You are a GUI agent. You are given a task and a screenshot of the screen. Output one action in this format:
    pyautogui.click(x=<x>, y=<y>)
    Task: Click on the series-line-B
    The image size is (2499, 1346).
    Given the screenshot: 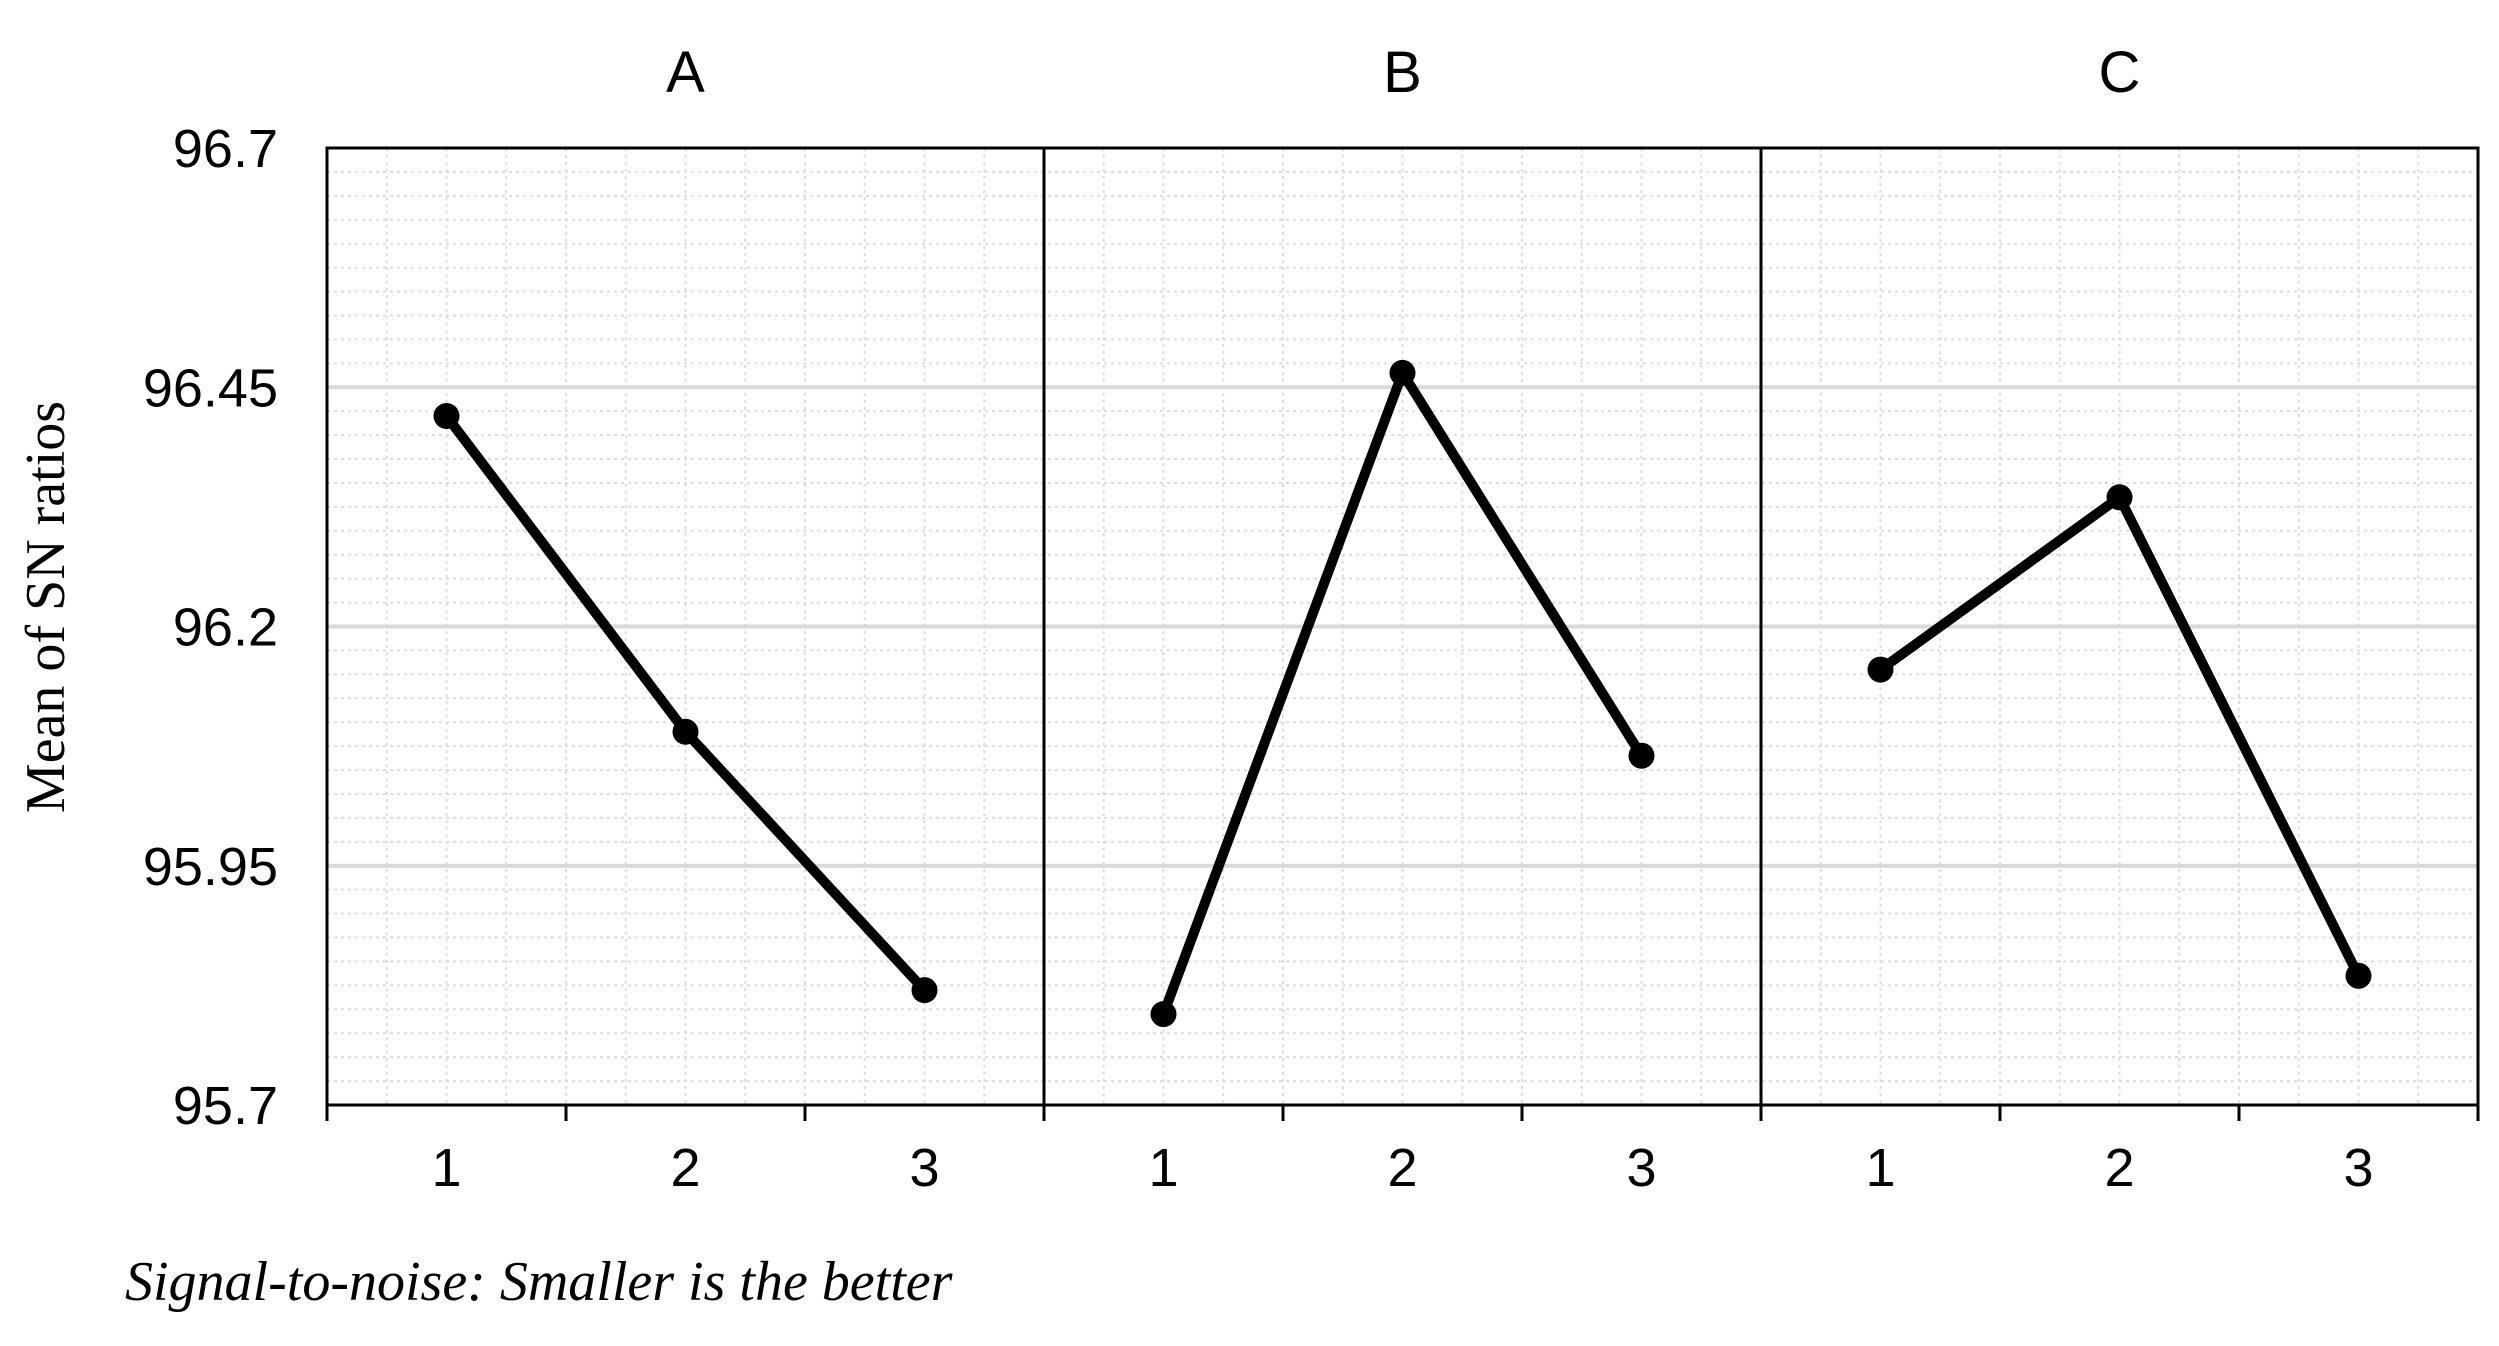 What is the action you would take?
    pyautogui.click(x=1402, y=693)
    